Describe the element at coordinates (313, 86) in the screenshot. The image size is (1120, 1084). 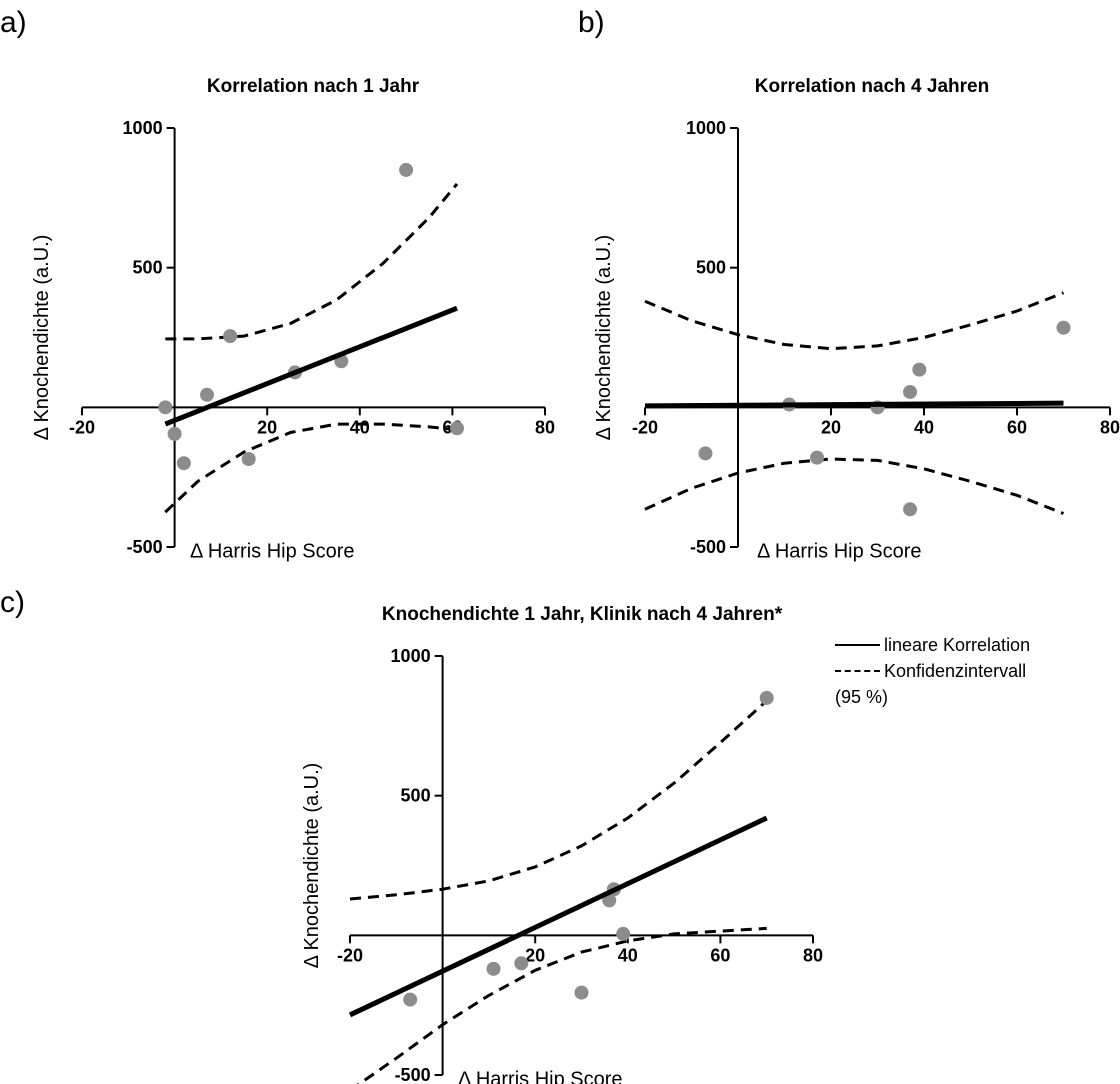
I see `chart-title: Korrelation nach 1 Jahr` at that location.